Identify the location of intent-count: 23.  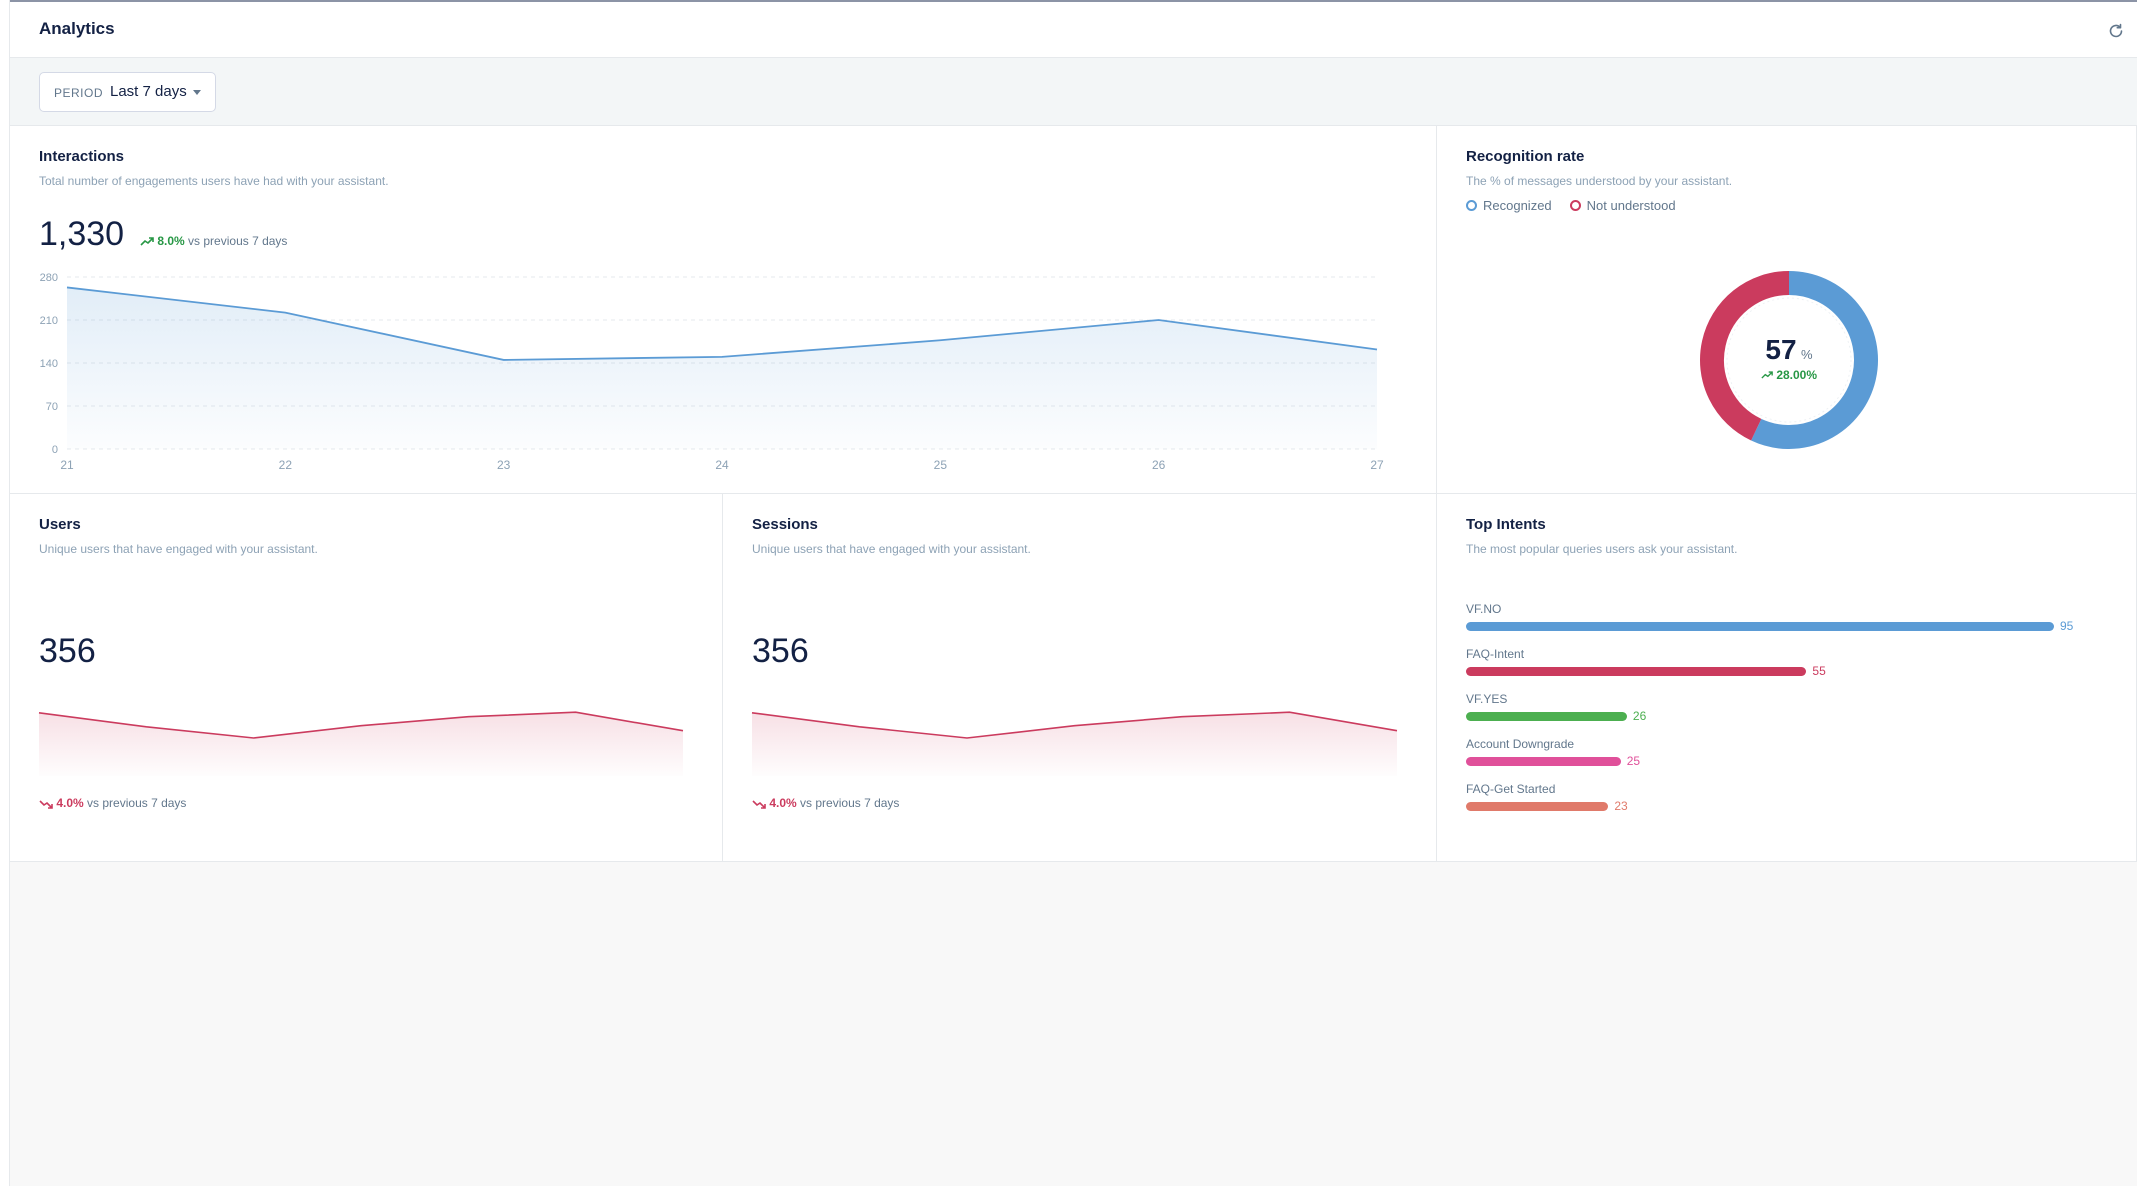
(1621, 806).